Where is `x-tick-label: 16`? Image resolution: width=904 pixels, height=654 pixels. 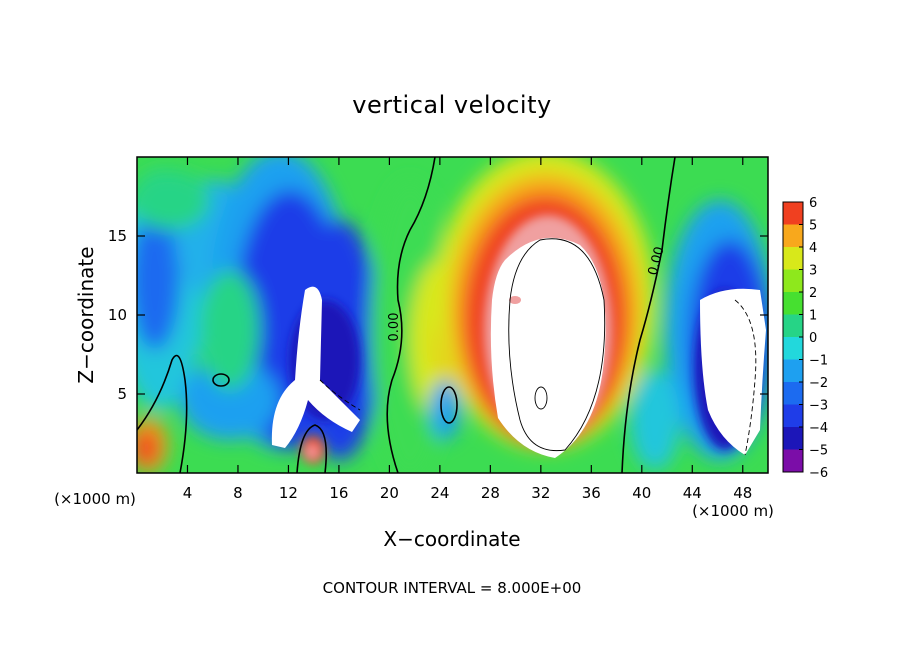 x-tick-label: 16 is located at coordinates (338, 493).